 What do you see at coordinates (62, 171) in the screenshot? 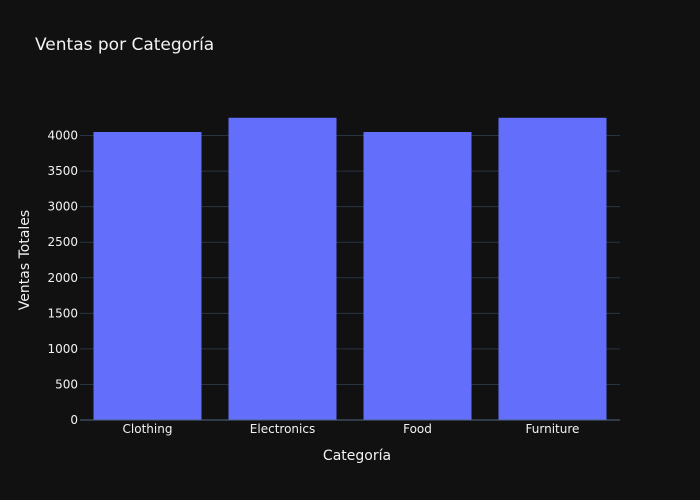
I see `y-tick-label: 3500` at bounding box center [62, 171].